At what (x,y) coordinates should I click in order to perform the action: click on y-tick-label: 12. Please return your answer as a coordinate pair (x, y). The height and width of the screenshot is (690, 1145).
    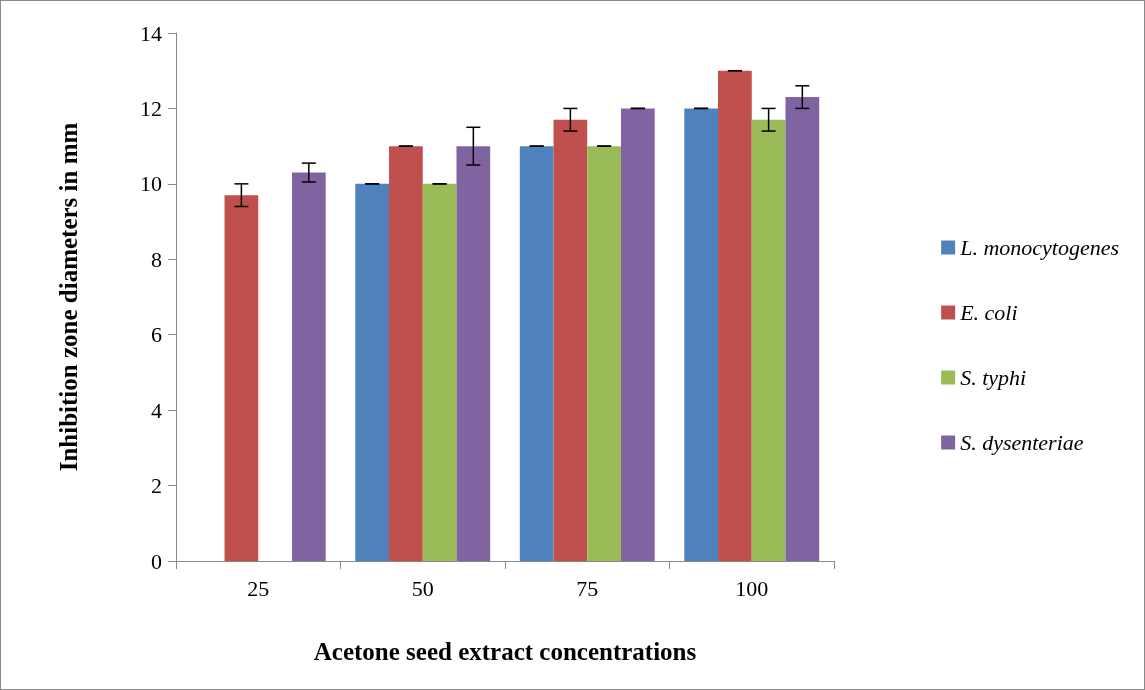
    Looking at the image, I should click on (151, 108).